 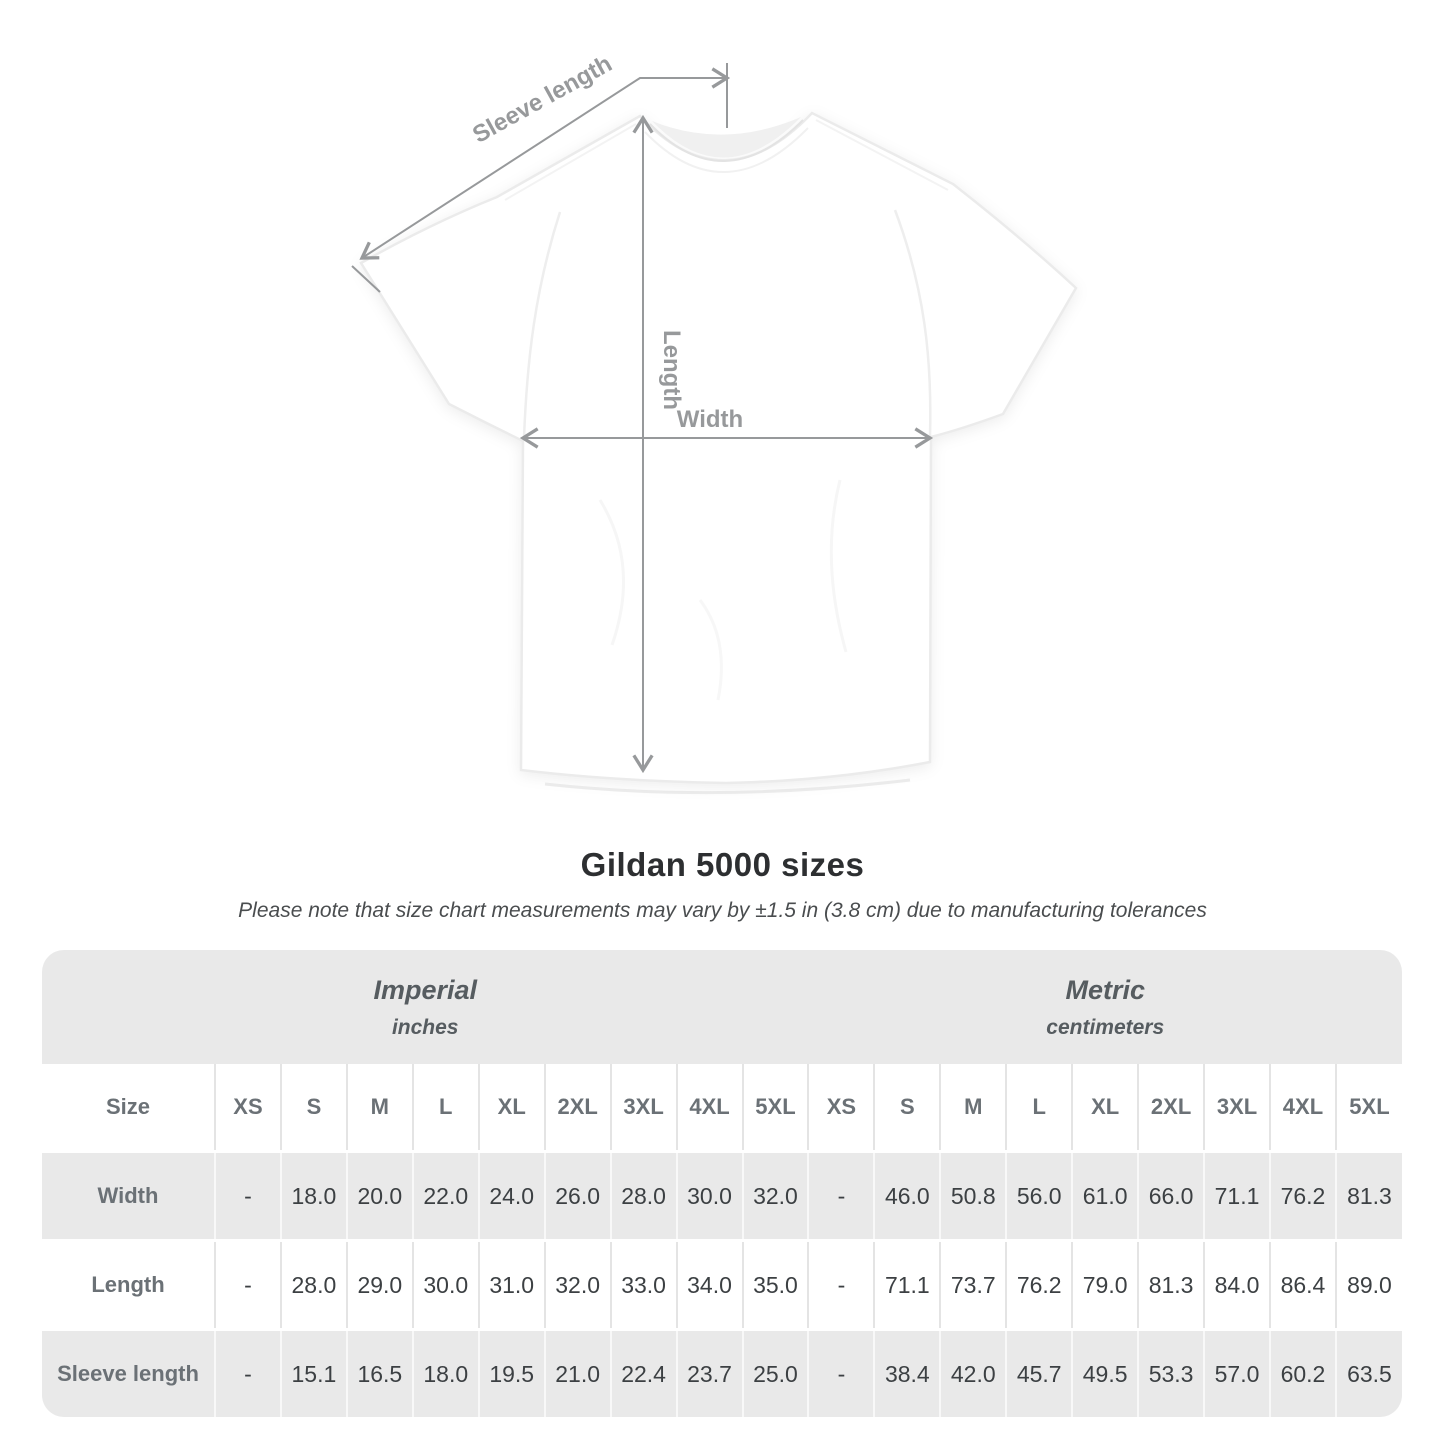 What do you see at coordinates (511, 1195) in the screenshot?
I see `measurement-value-cell: 24.0` at bounding box center [511, 1195].